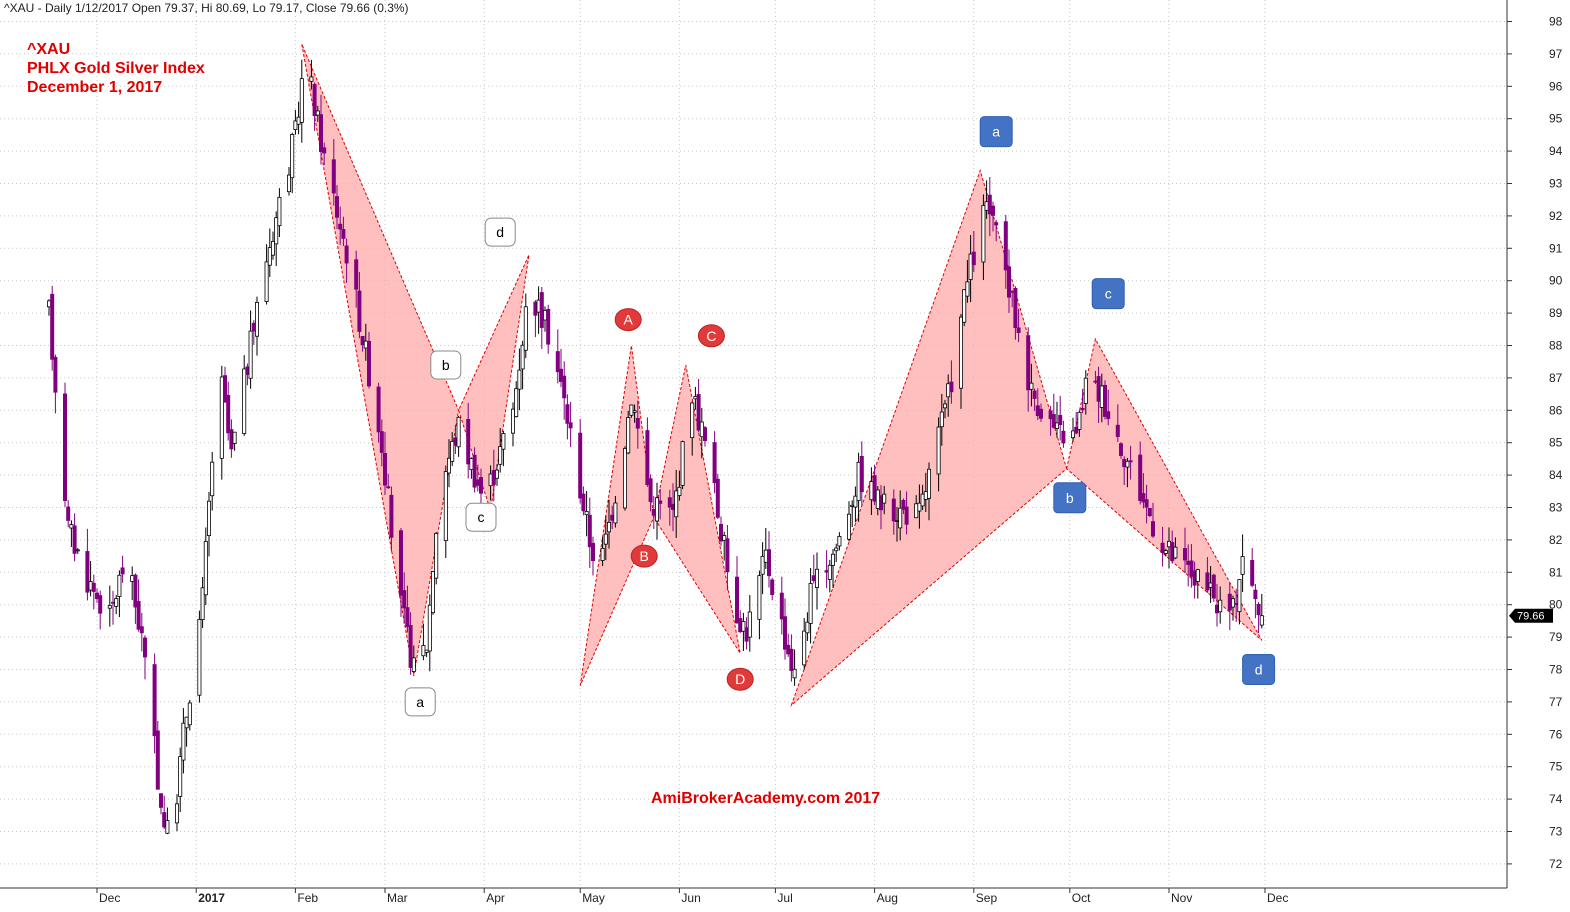  I want to click on y-tick-label: 84, so click(1556, 475).